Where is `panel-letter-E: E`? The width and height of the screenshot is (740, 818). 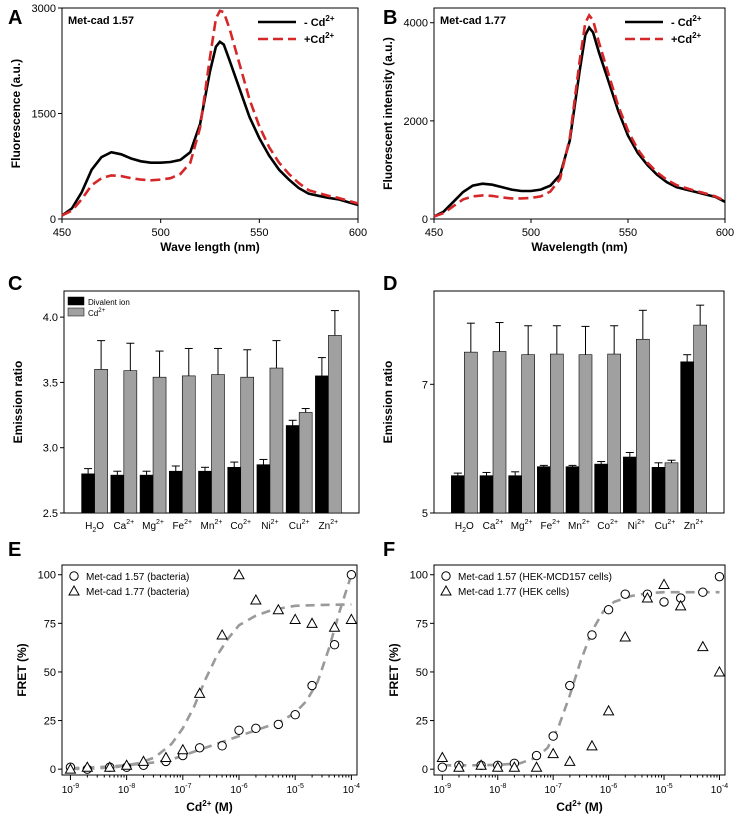 panel-letter-E: E is located at coordinates (14, 550).